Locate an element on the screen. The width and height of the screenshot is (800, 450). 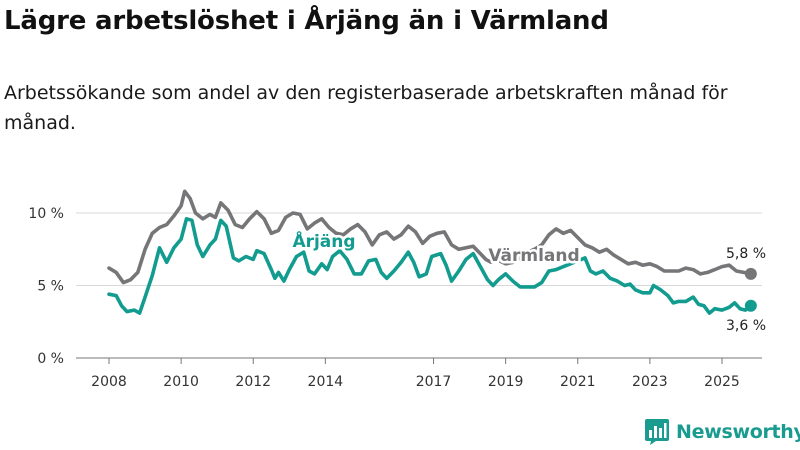
end-value-label-värmland: 5,8 % is located at coordinates (746, 254).